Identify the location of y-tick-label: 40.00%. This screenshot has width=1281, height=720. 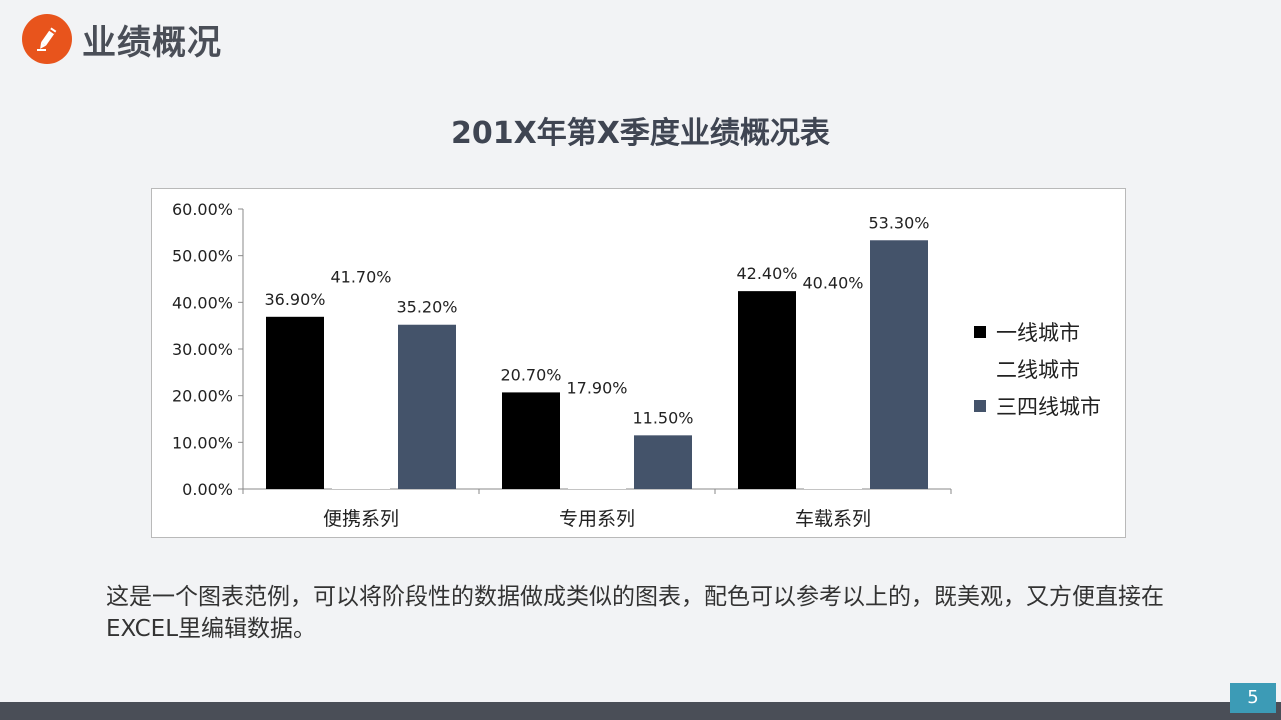
(202, 302).